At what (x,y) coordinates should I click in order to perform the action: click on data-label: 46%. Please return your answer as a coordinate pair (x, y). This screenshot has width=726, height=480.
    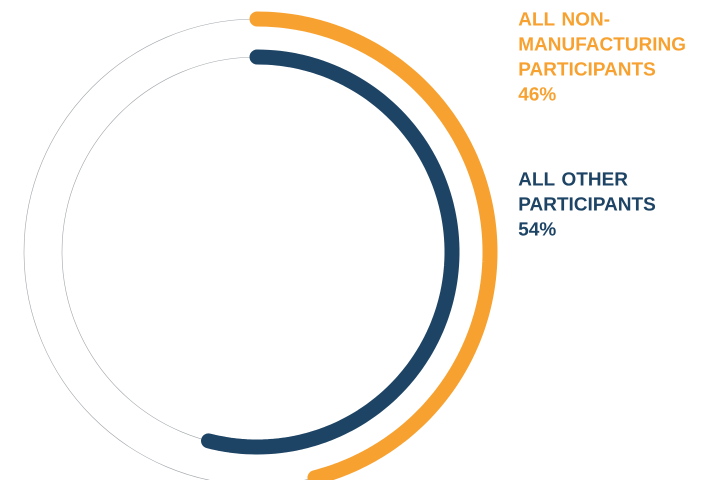
    Looking at the image, I should click on (537, 94).